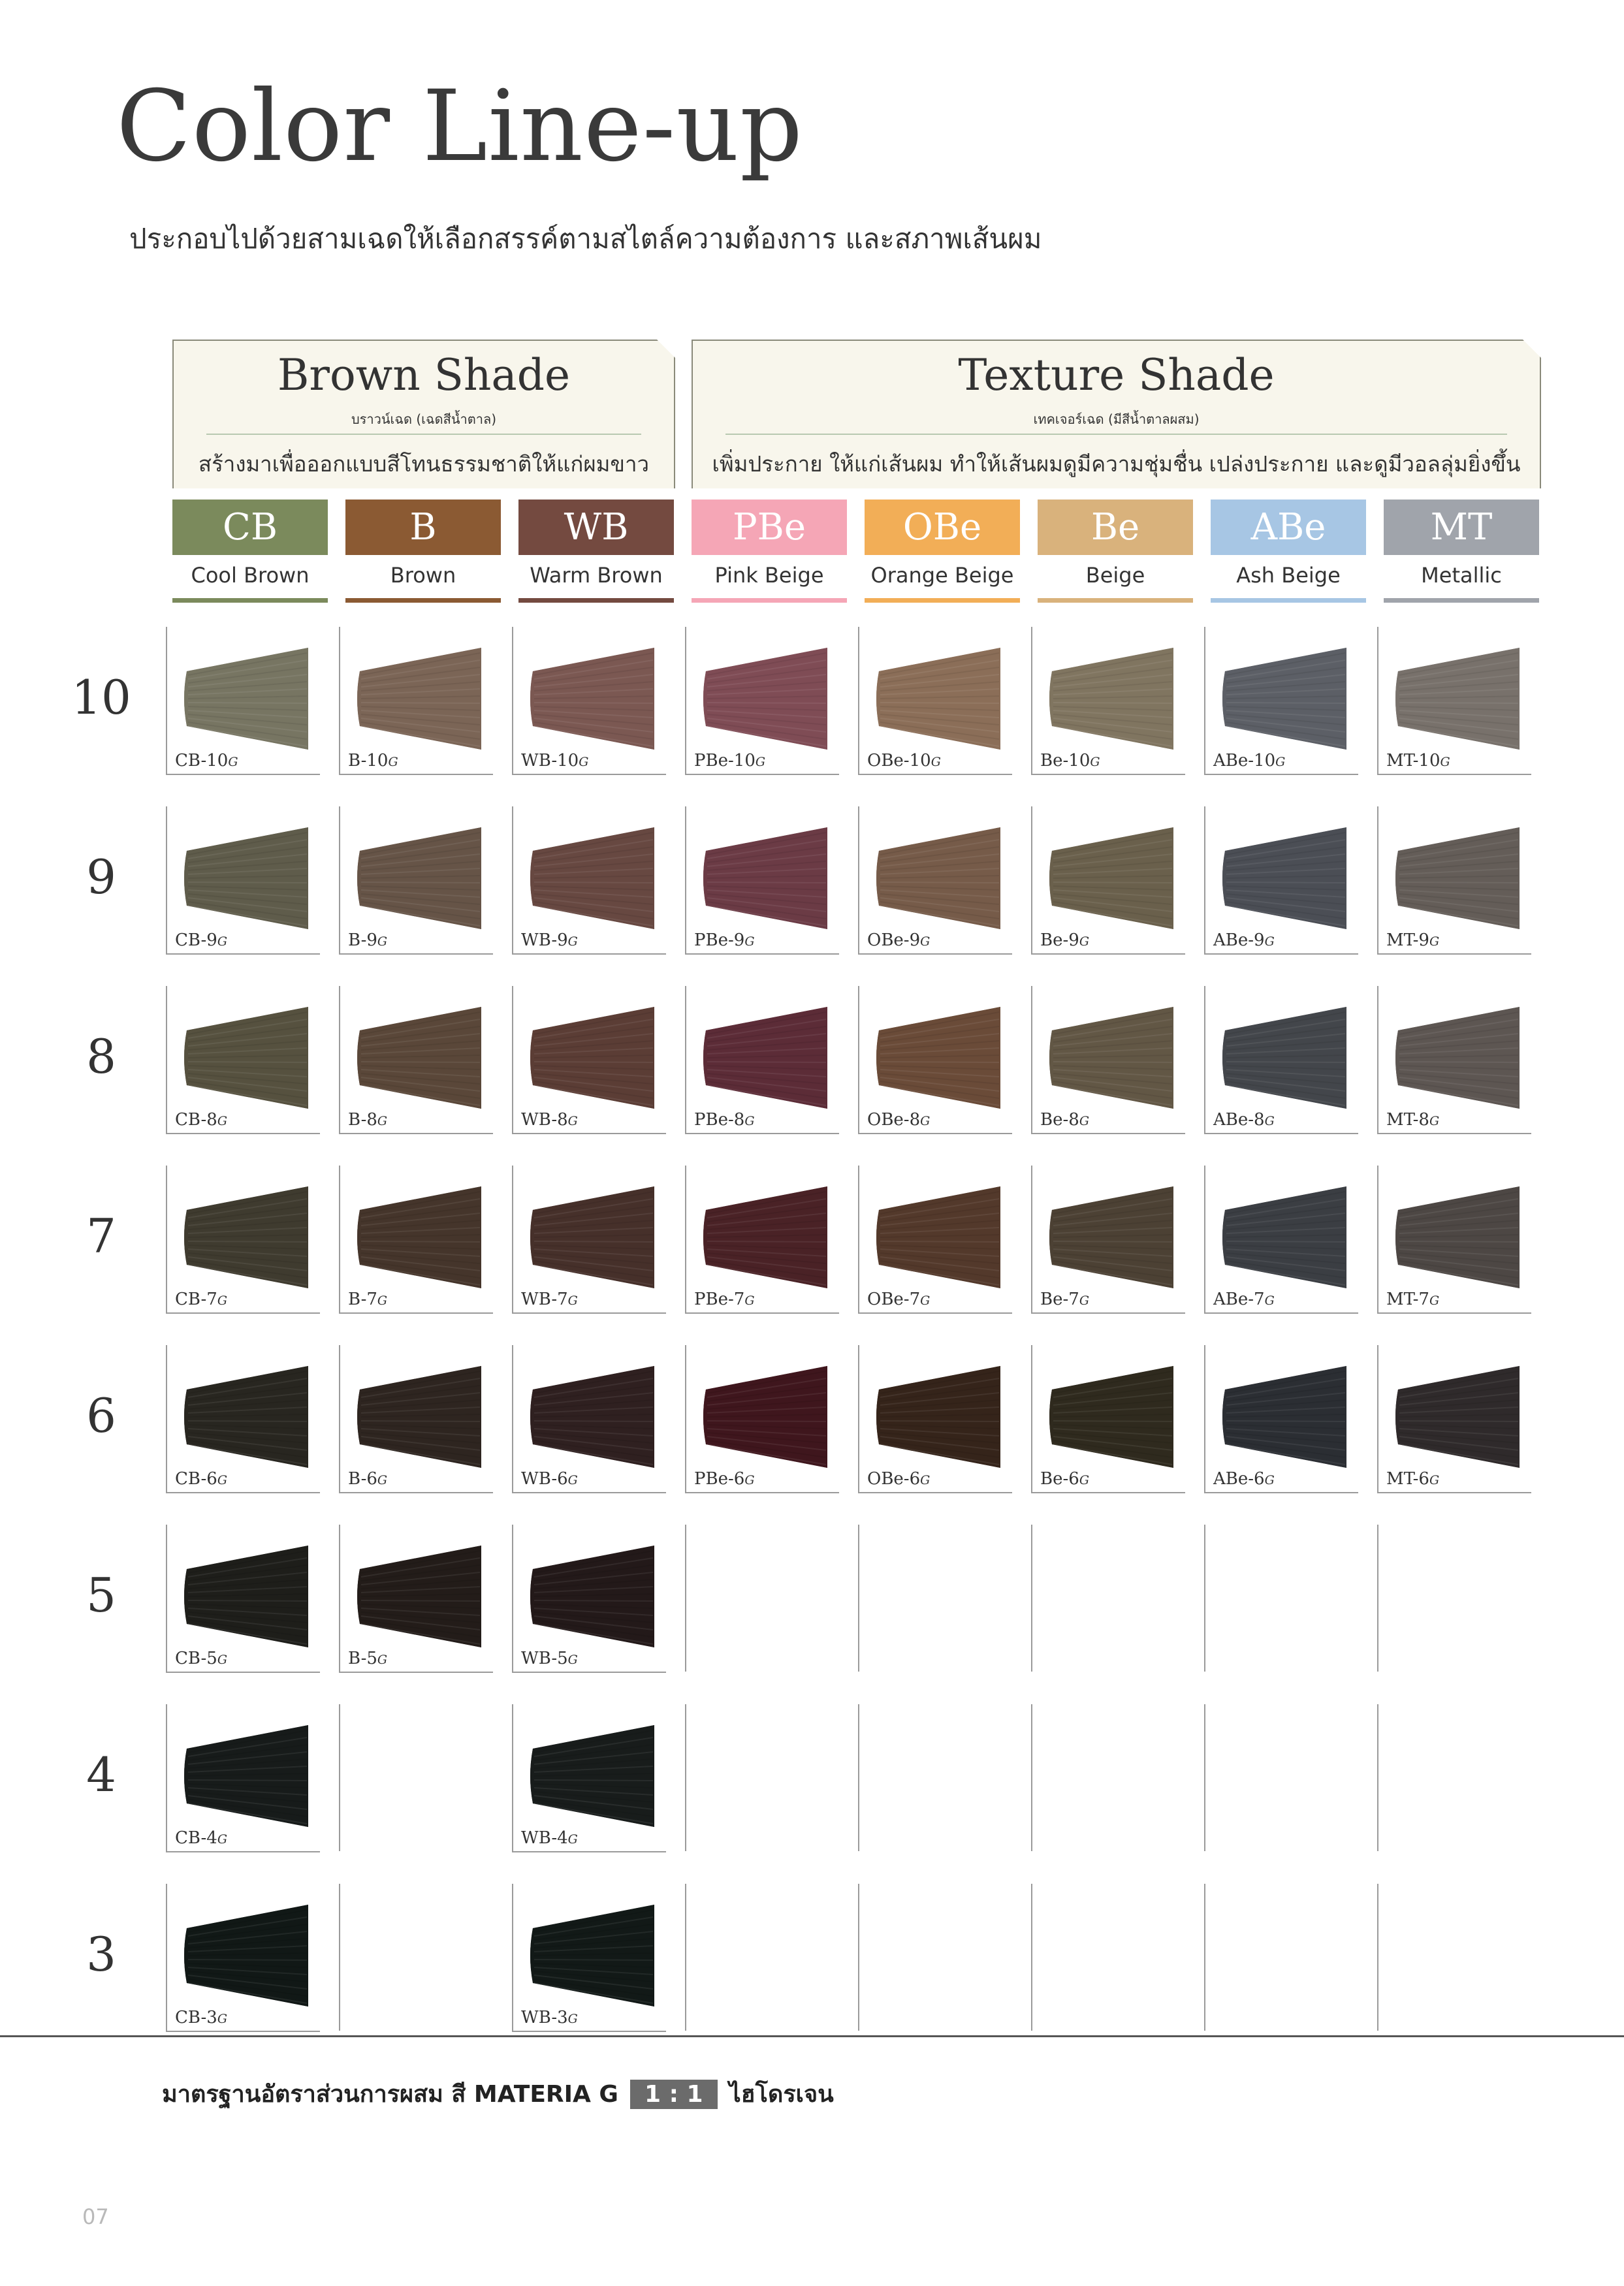  What do you see at coordinates (243, 1060) in the screenshot?
I see `swatch-cell: CB-8G` at bounding box center [243, 1060].